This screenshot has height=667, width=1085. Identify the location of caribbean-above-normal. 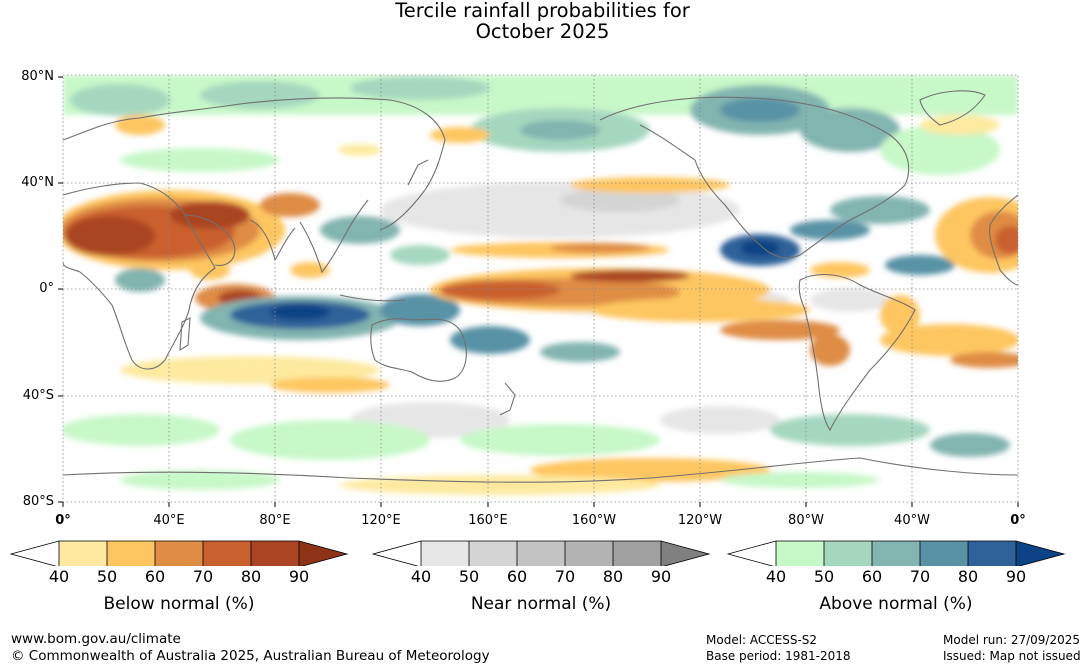
(837, 249).